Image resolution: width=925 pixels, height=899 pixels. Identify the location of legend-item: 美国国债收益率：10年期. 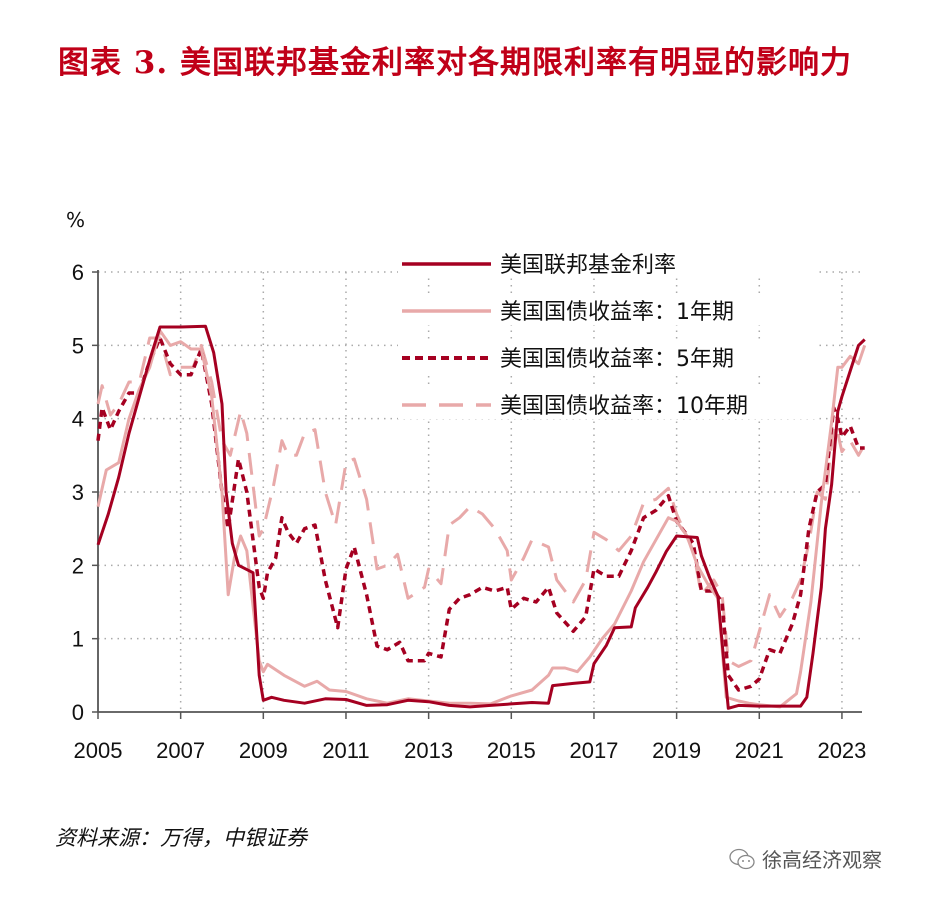
(608, 404).